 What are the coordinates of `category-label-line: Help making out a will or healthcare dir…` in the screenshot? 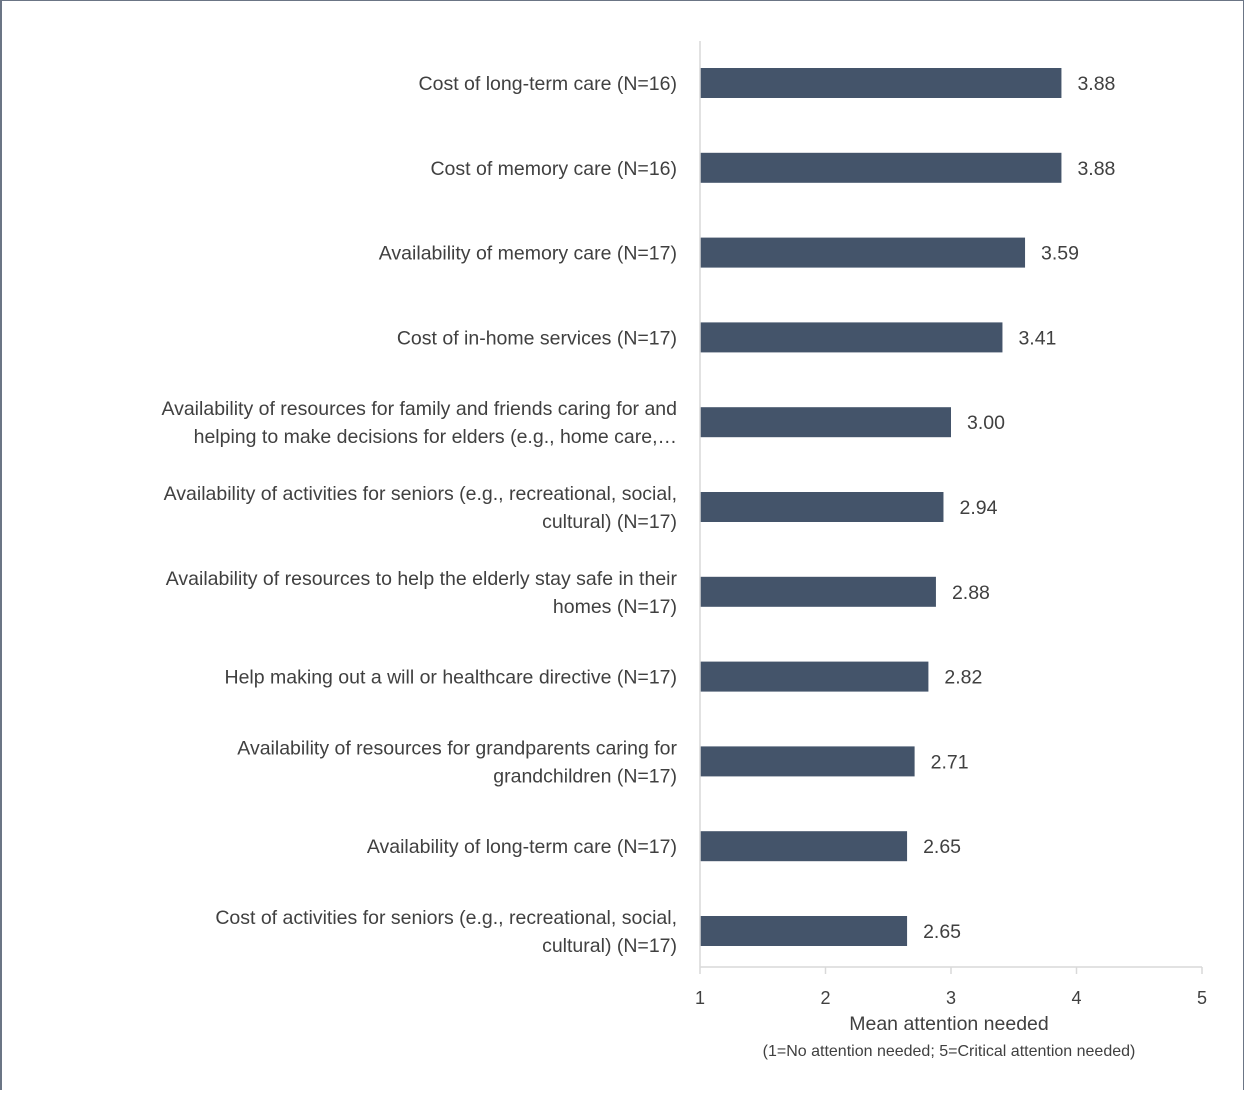 It's located at (451, 678).